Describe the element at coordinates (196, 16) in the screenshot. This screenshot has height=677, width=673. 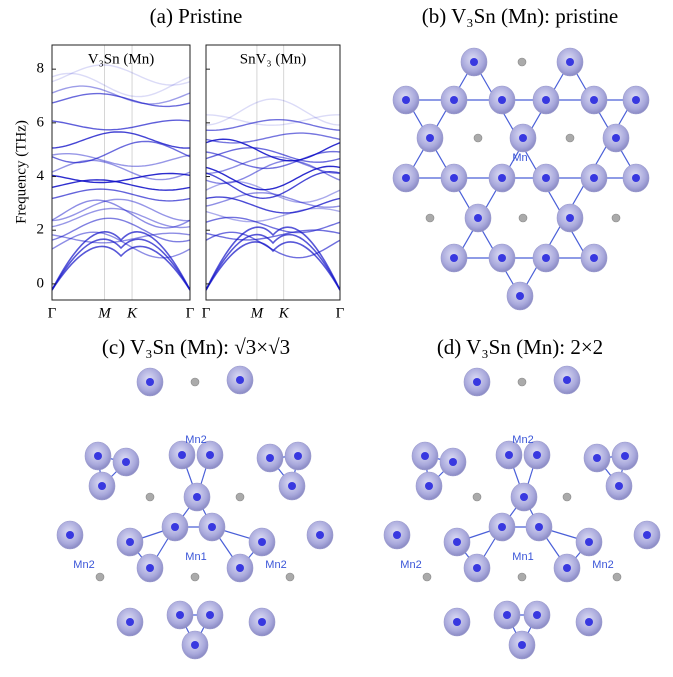
I see `panel-title: (a) Pristine` at that location.